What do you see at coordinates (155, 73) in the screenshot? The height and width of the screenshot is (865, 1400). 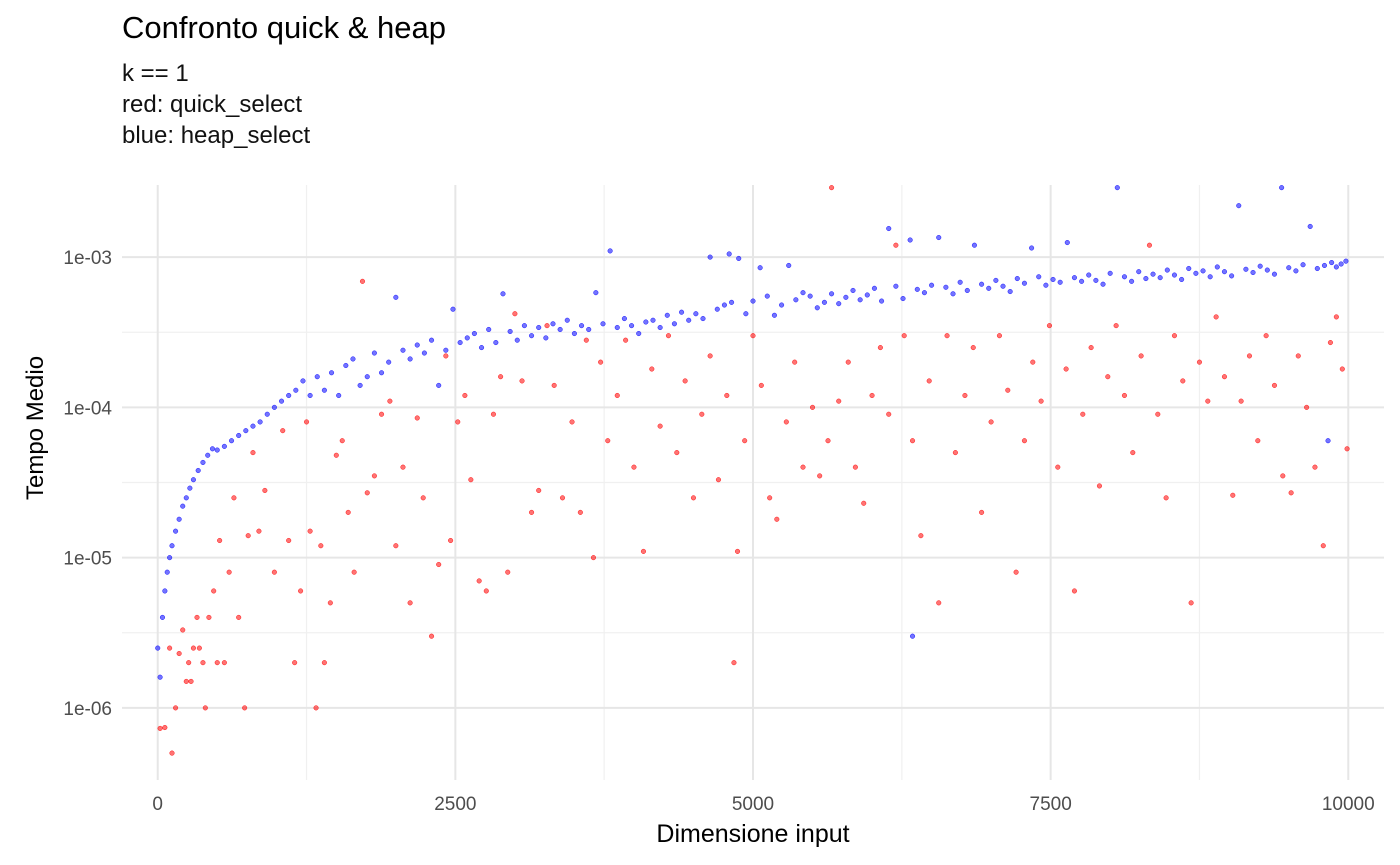 I see `chart-subtitle-line-1: k == 1` at bounding box center [155, 73].